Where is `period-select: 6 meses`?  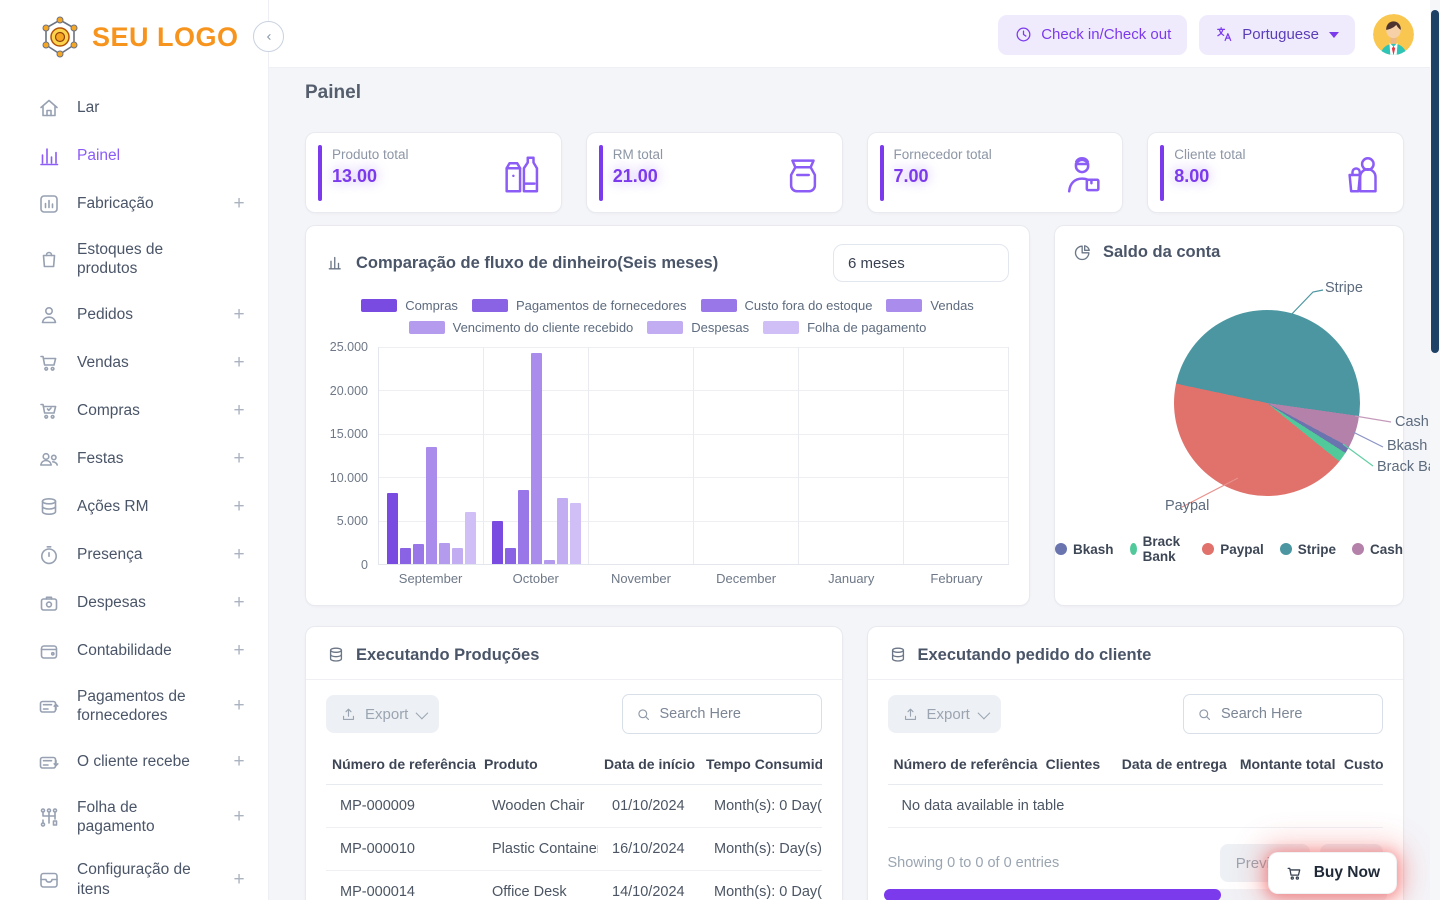
period-select: 6 meses is located at coordinates (921, 263).